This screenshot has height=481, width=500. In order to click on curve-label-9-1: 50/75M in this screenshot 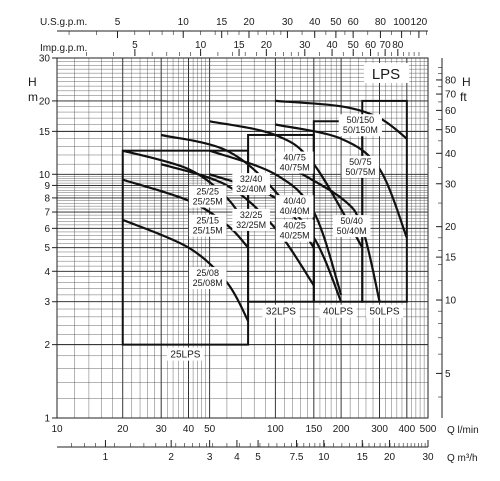, I will do `click(360, 172)`.